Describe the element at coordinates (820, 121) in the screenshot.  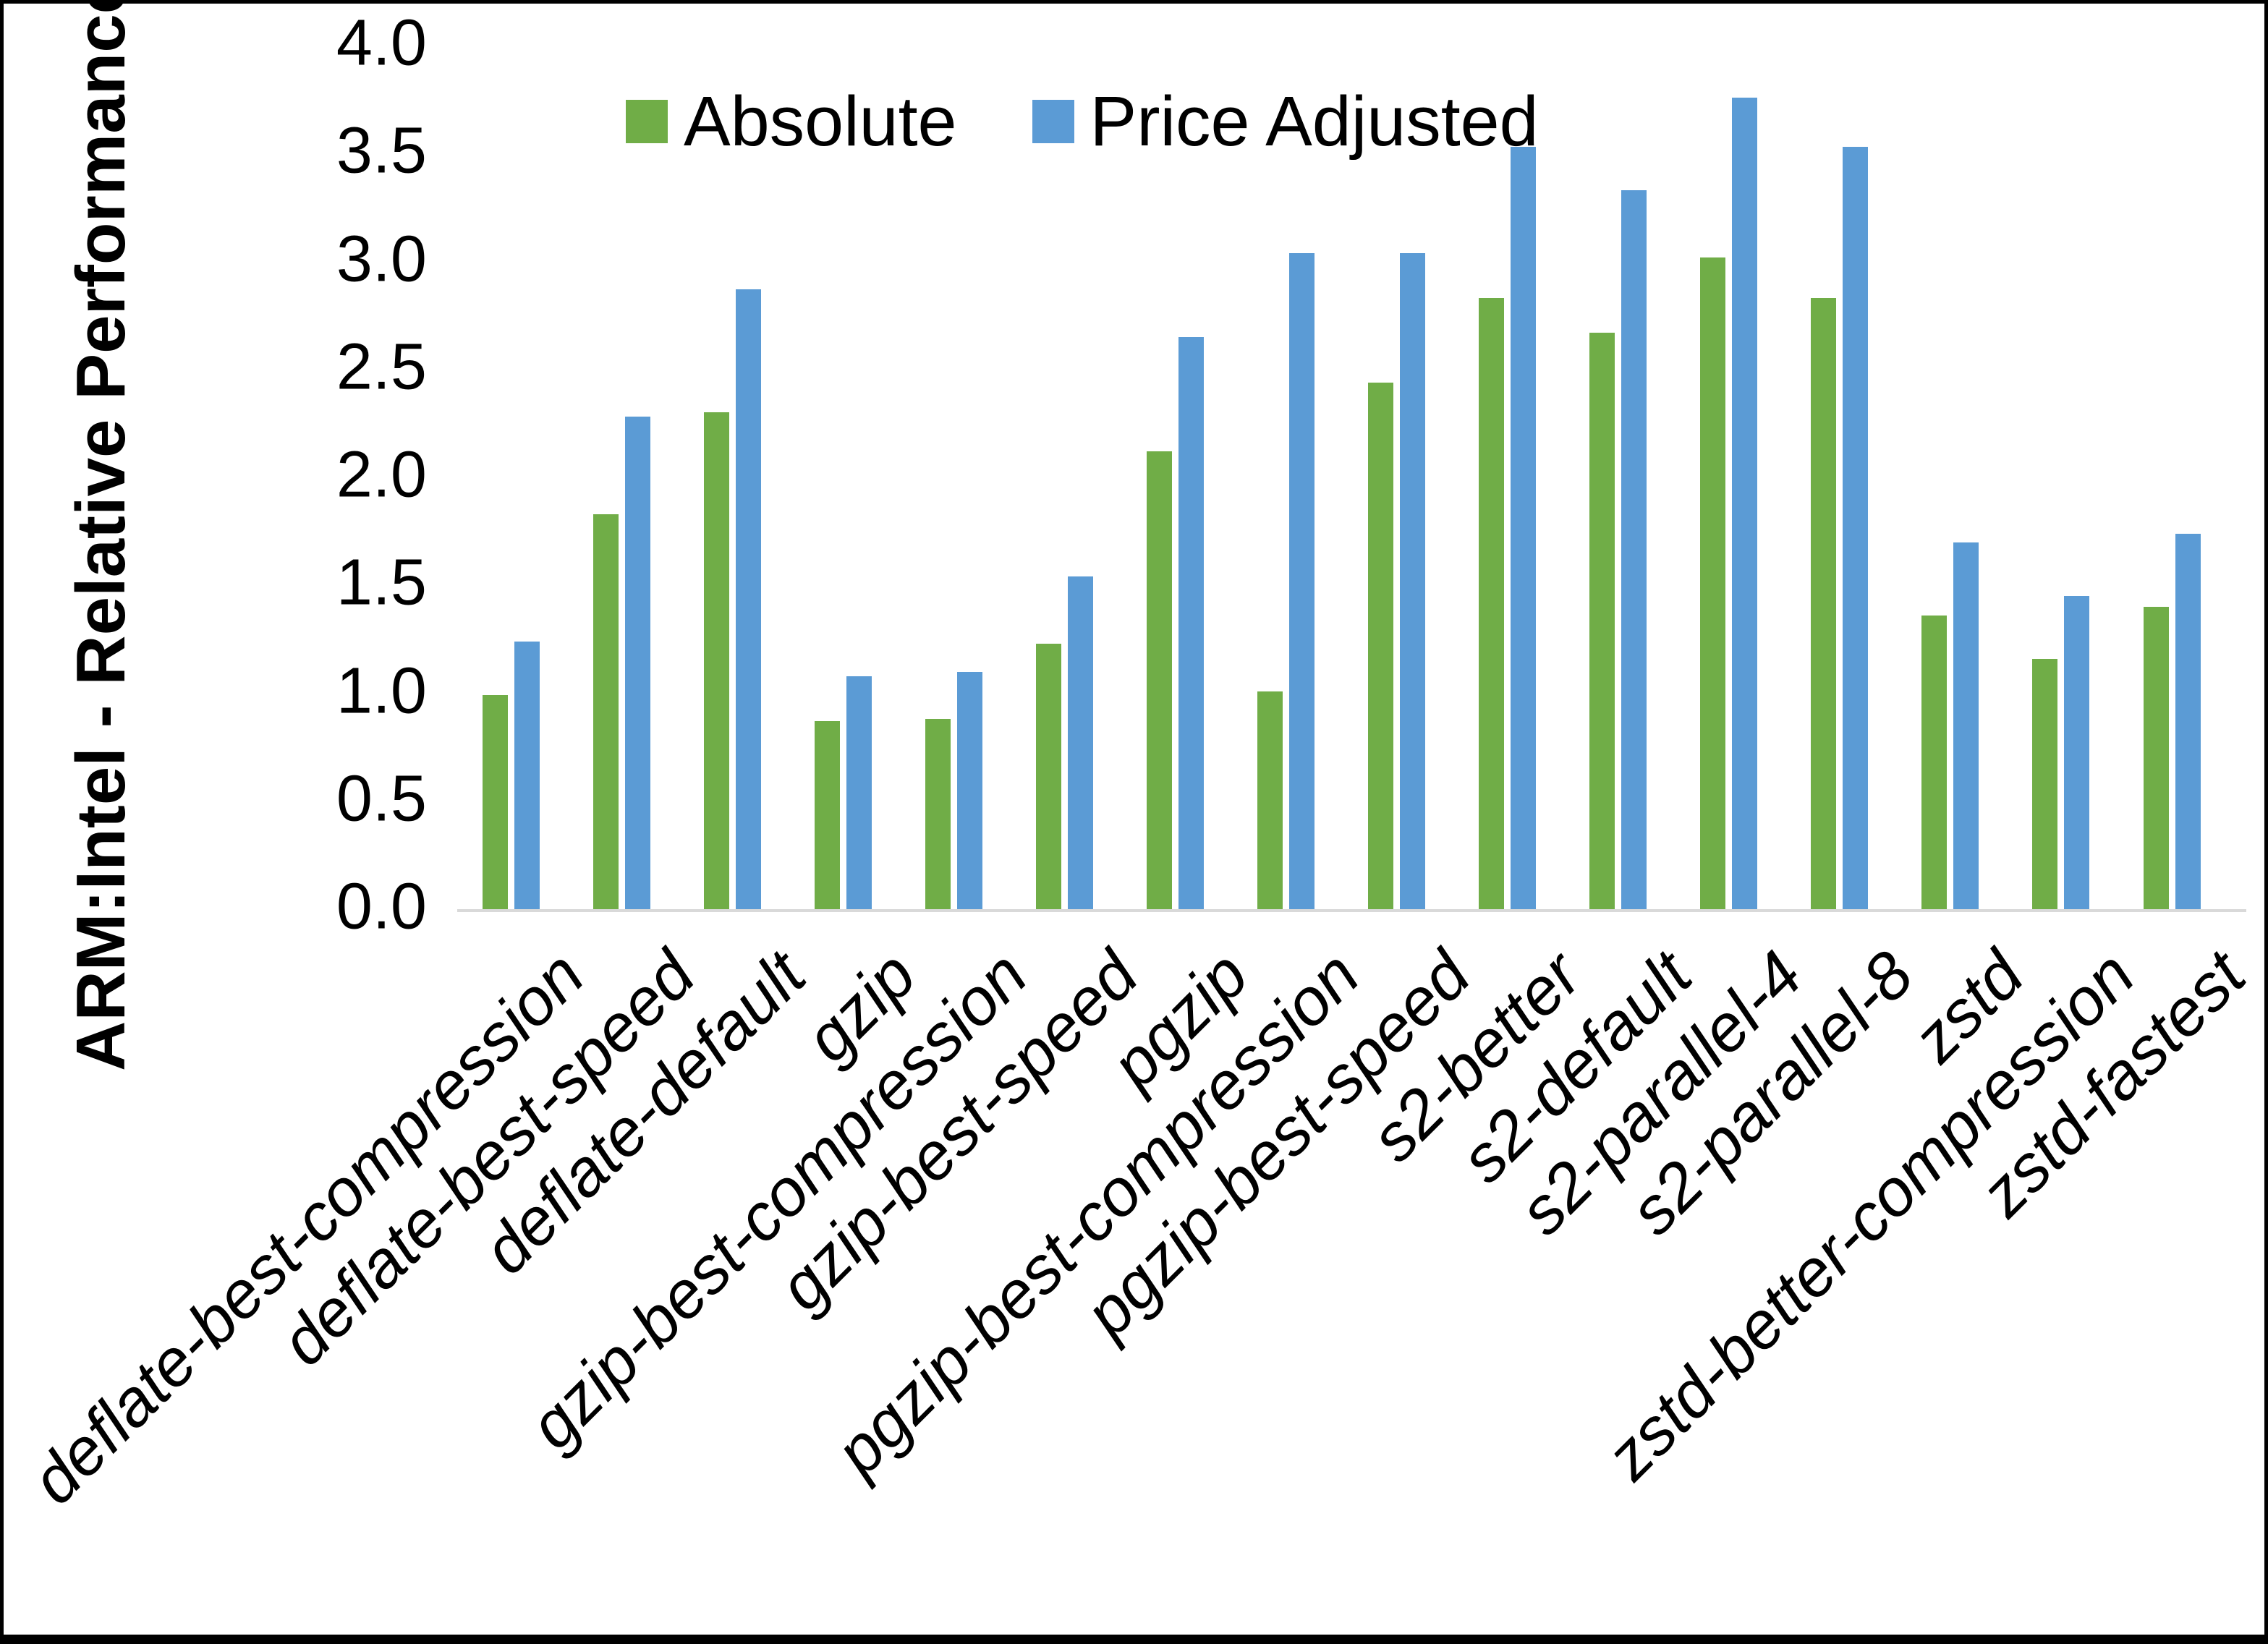
I see `legend-label: Absolute` at that location.